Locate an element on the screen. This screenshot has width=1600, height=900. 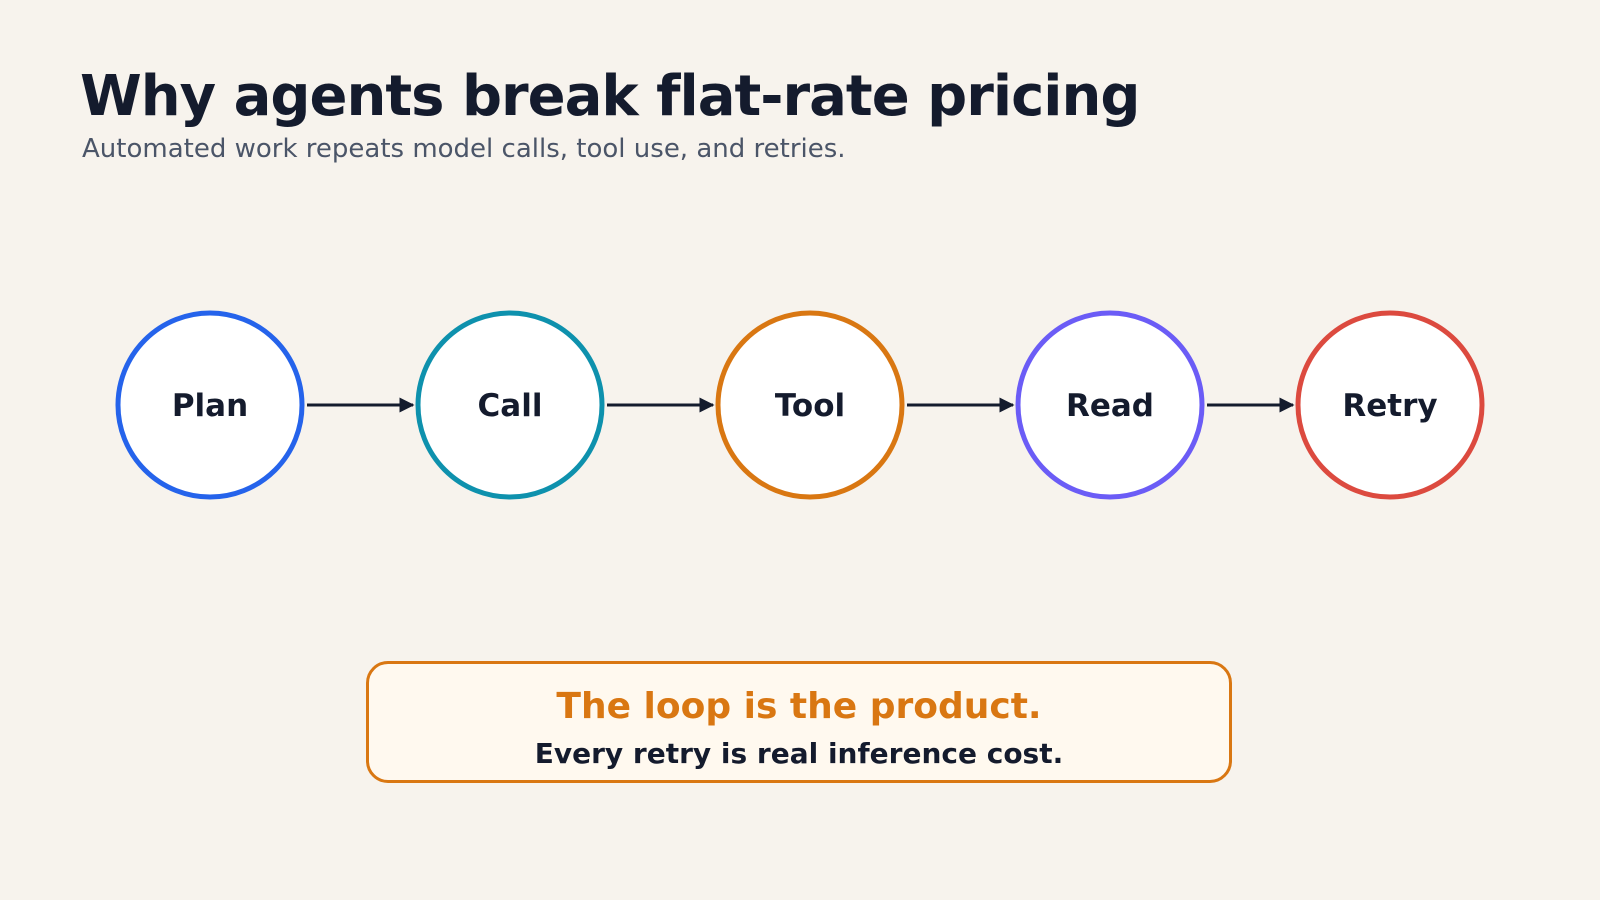
flow-node-call: Call is located at coordinates (510, 405).